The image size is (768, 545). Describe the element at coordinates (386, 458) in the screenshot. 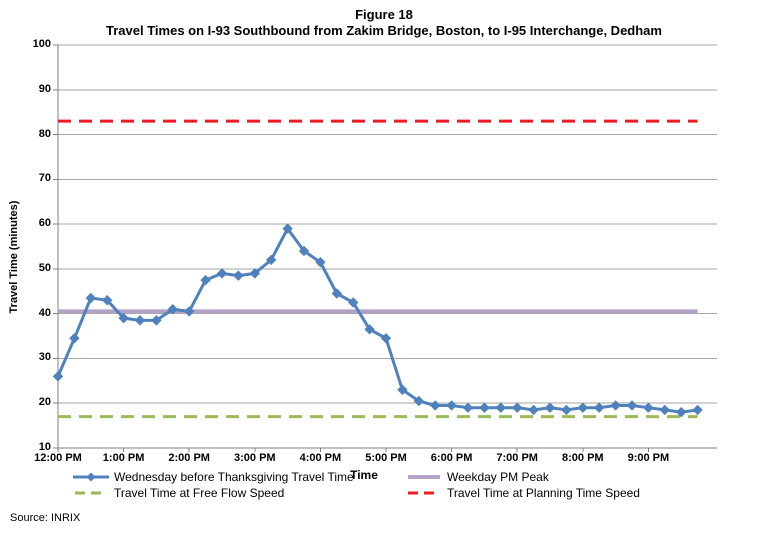

I see `x-tick-label: 5:00 PM` at that location.